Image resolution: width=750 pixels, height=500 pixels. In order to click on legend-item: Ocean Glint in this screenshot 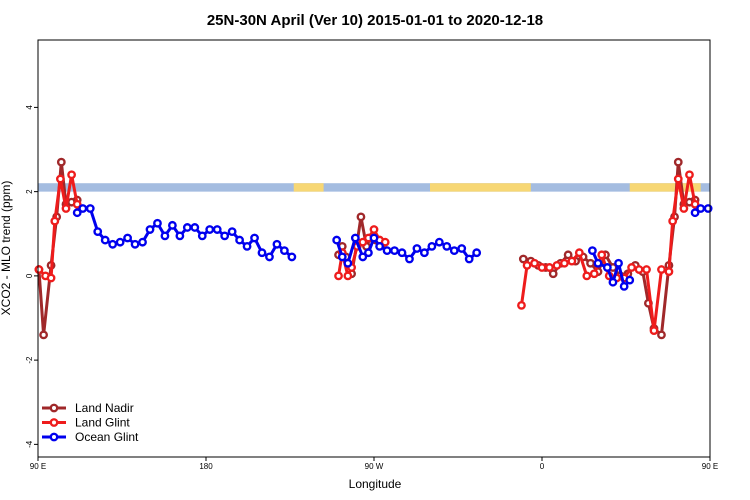, I will do `click(90, 437)`.